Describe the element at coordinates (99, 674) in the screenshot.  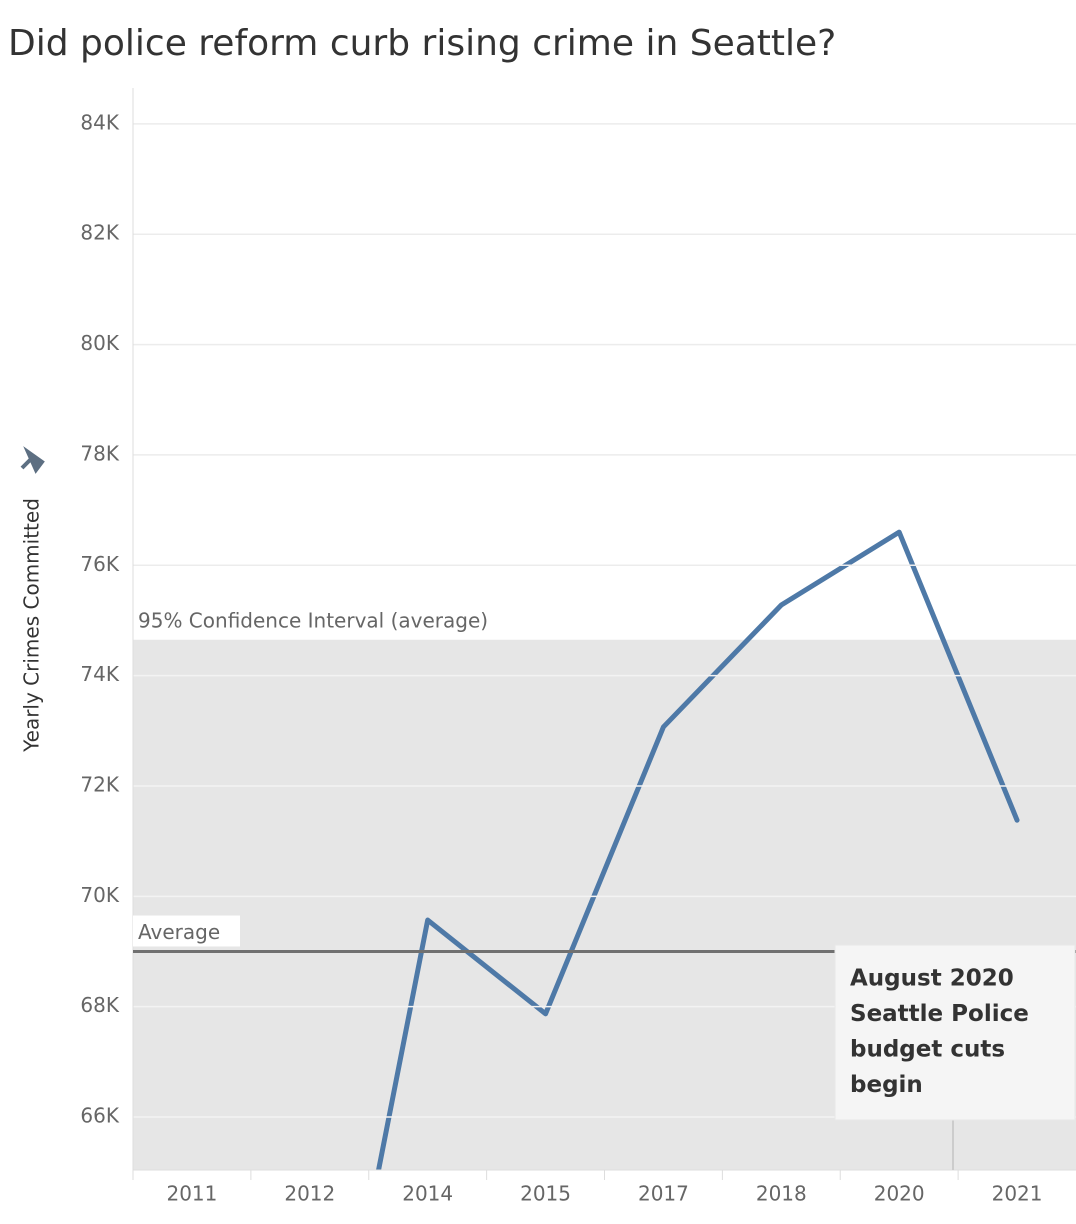
I see `y-tick-label: 74K` at that location.